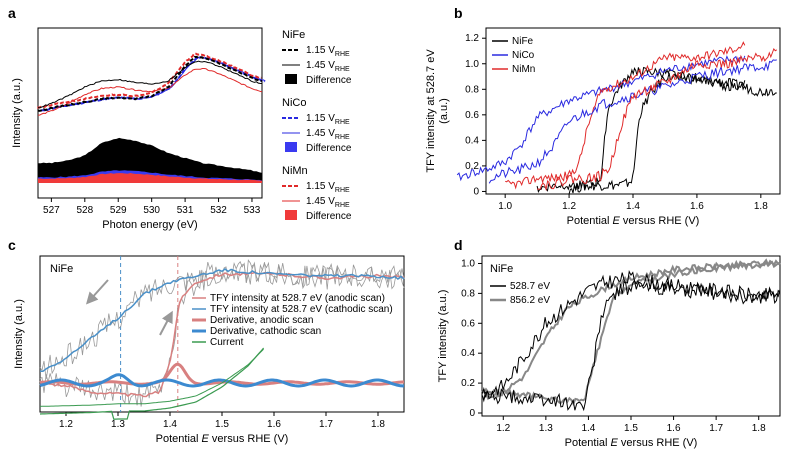 The width and height of the screenshot is (804, 464). Describe the element at coordinates (633, 221) in the screenshot. I see `panel-b-xlabel: Potential E versus RHE (V)` at that location.